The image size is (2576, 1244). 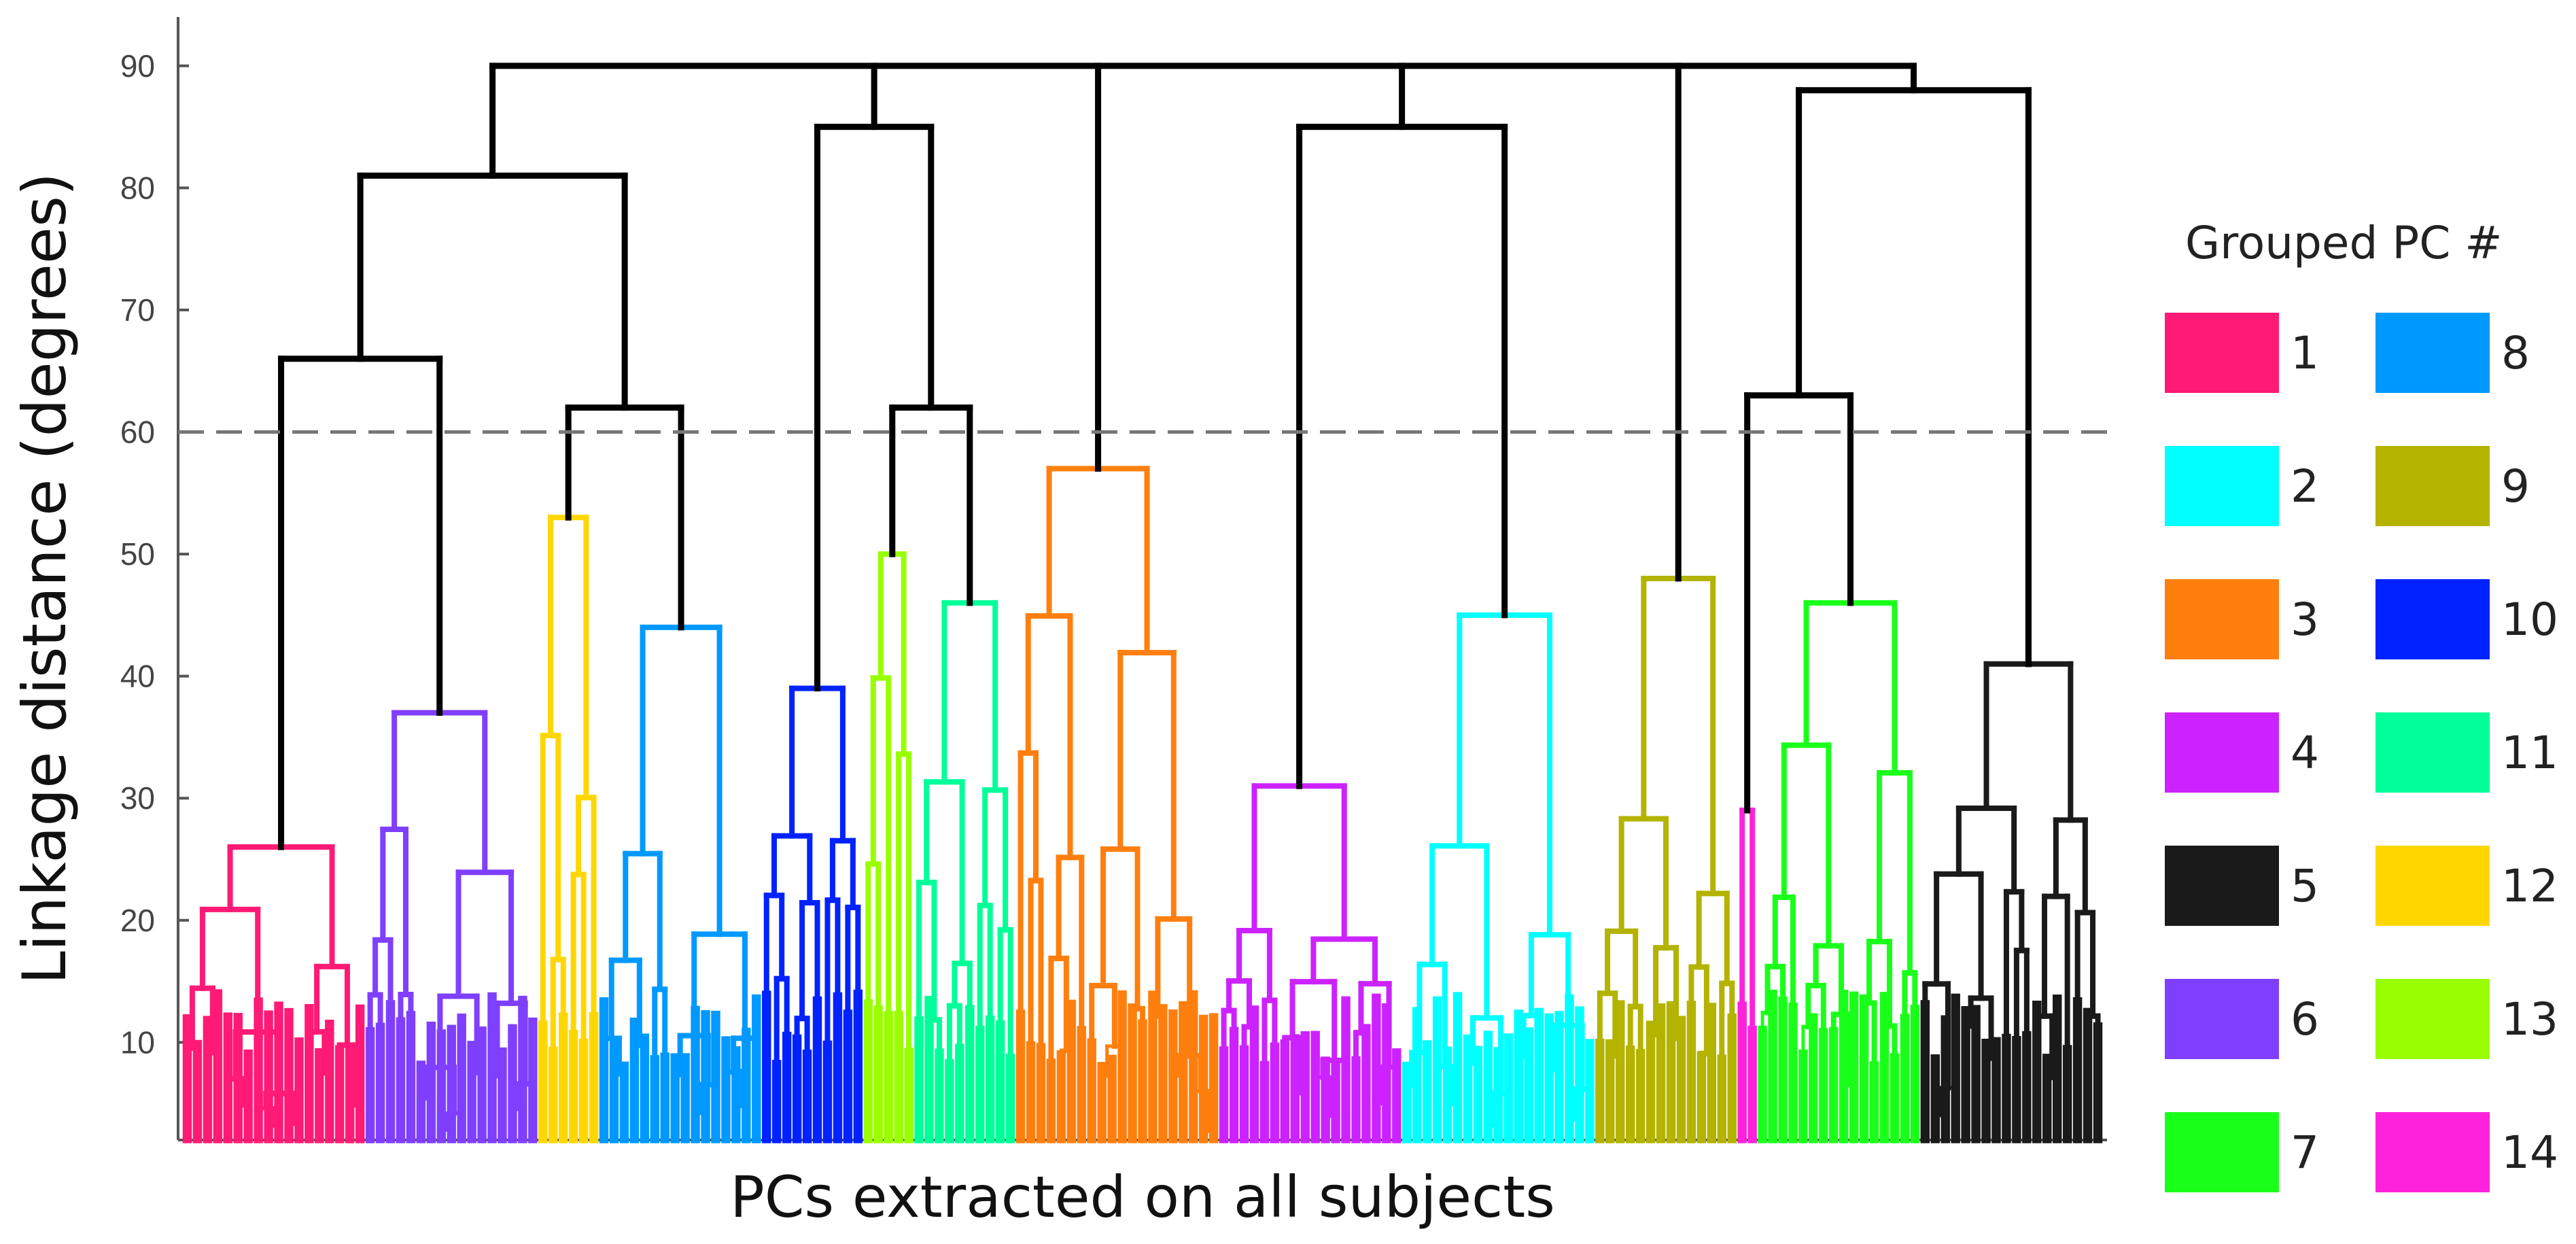 I want to click on y-axis-title: Linkage distance (degrees), so click(x=45, y=578).